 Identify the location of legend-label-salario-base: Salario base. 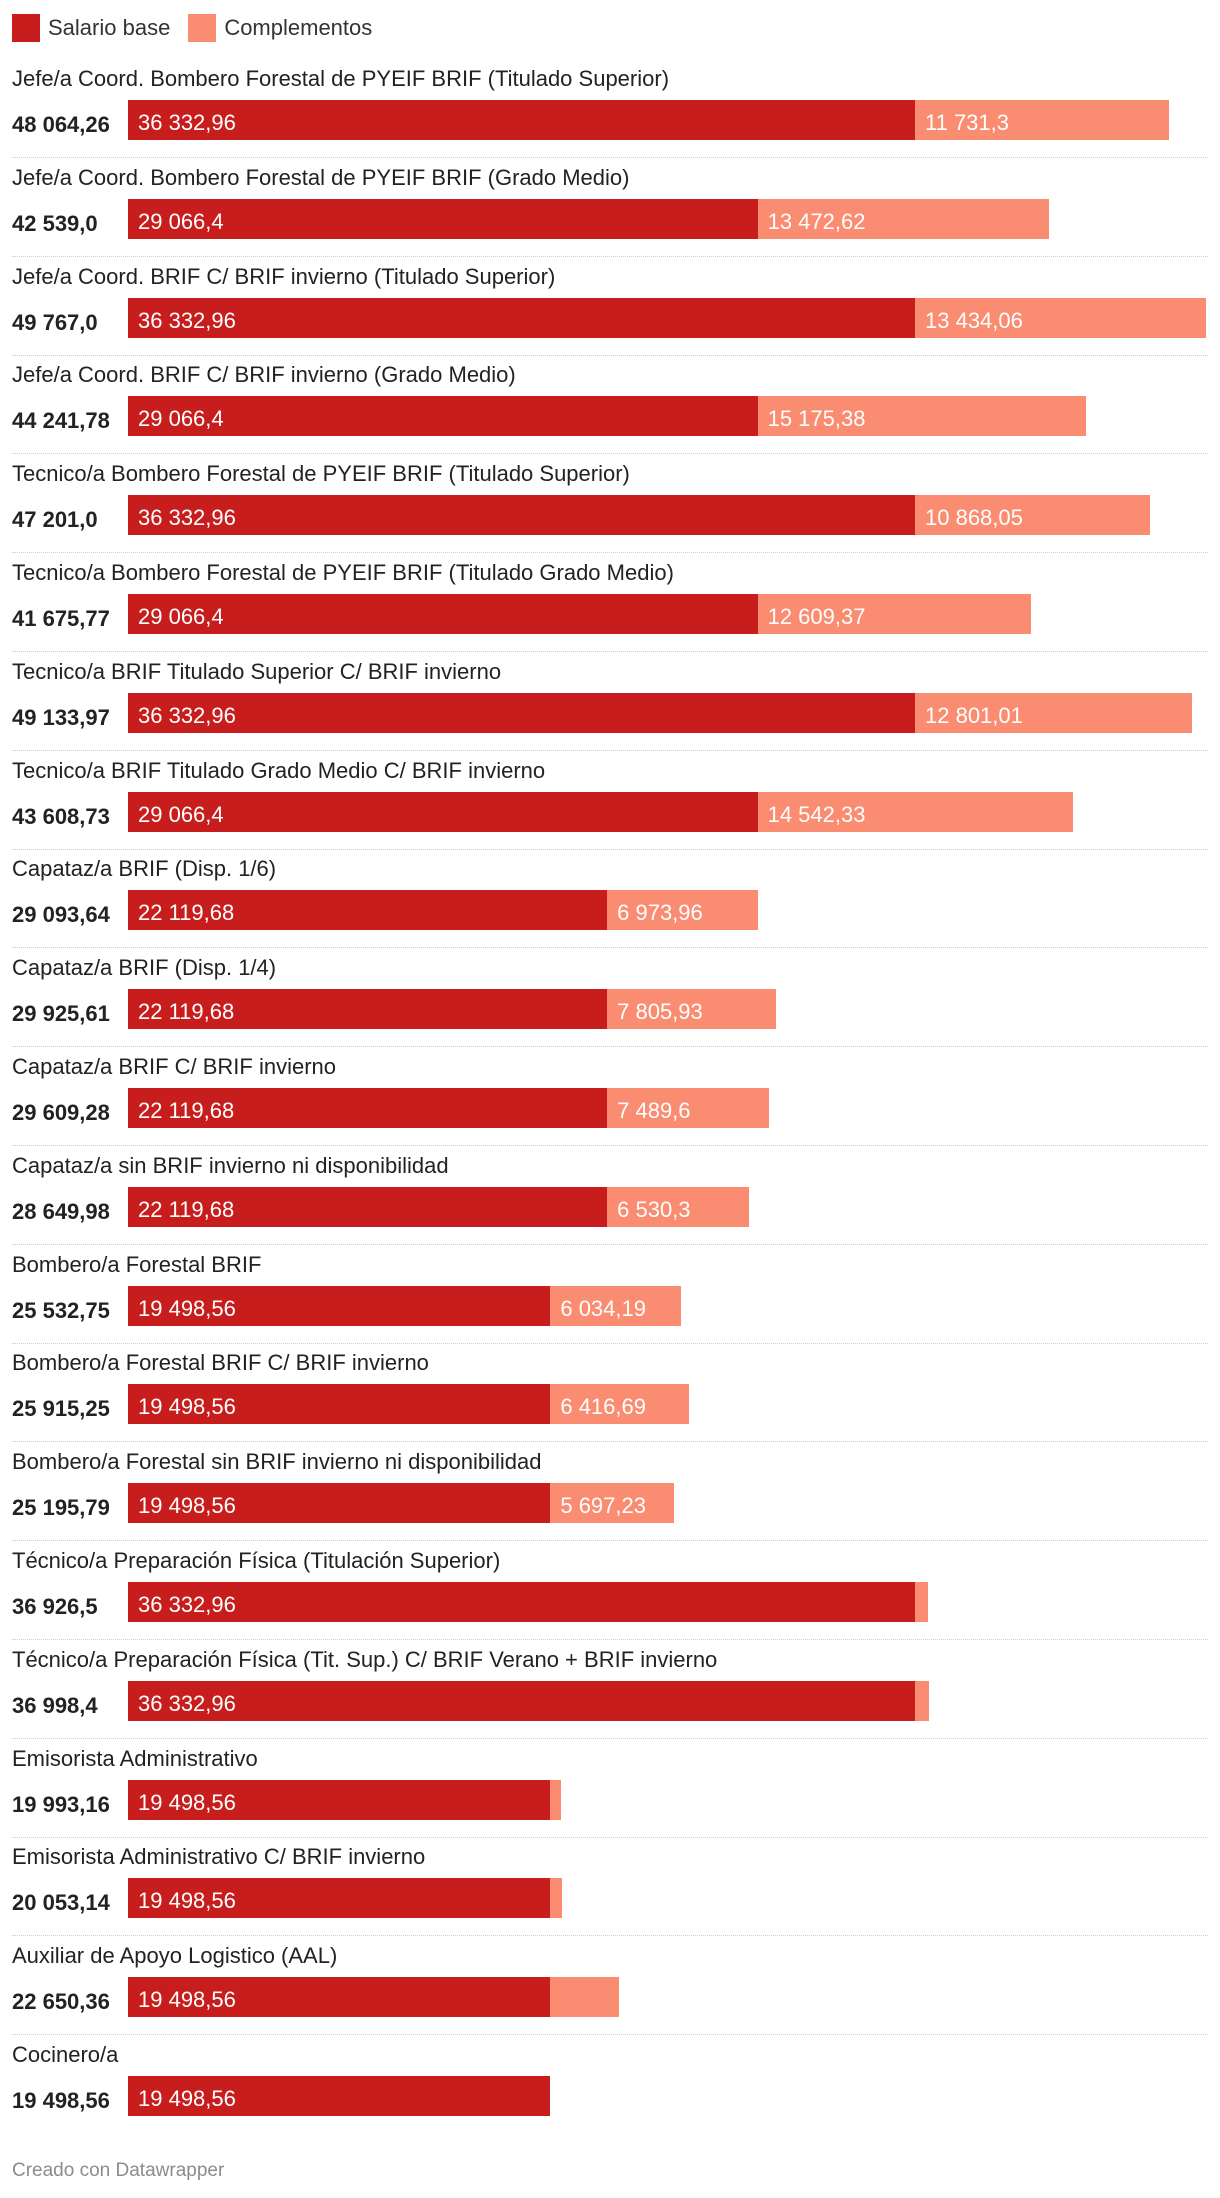
(109, 27).